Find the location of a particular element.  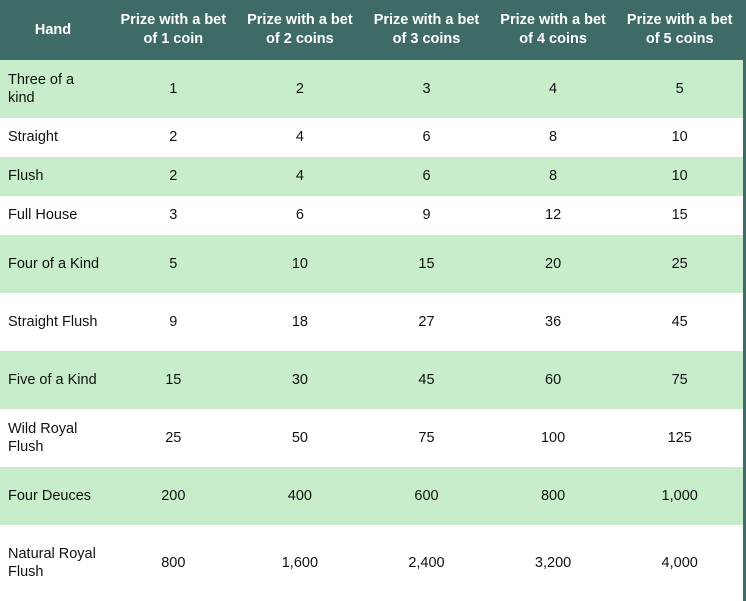

prize-cell: 50 is located at coordinates (300, 438).